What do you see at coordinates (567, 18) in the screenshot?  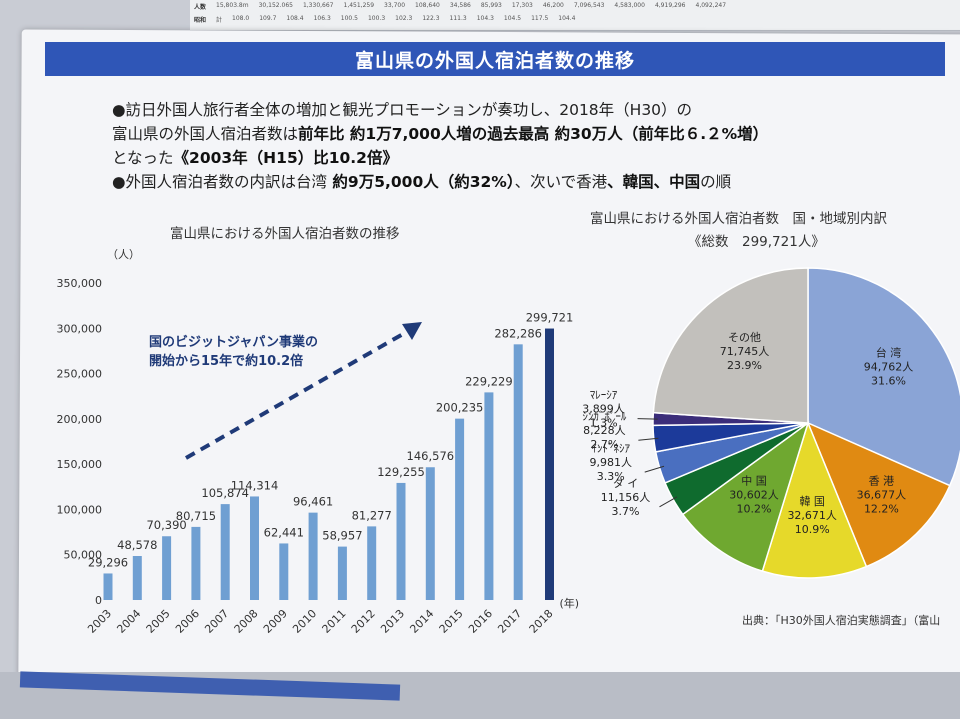 I see `background-table-cell: 104.4` at bounding box center [567, 18].